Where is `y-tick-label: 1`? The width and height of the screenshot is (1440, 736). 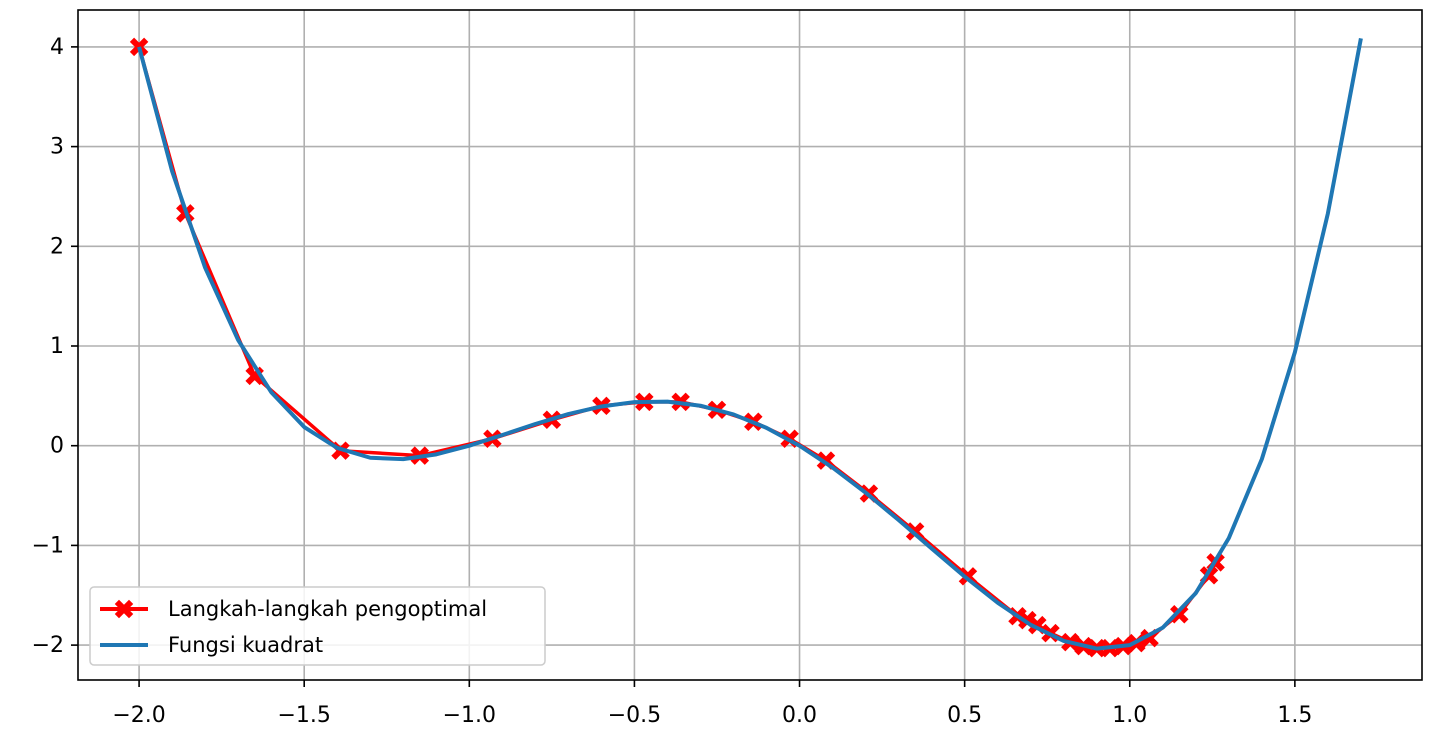 y-tick-label: 1 is located at coordinates (57, 346).